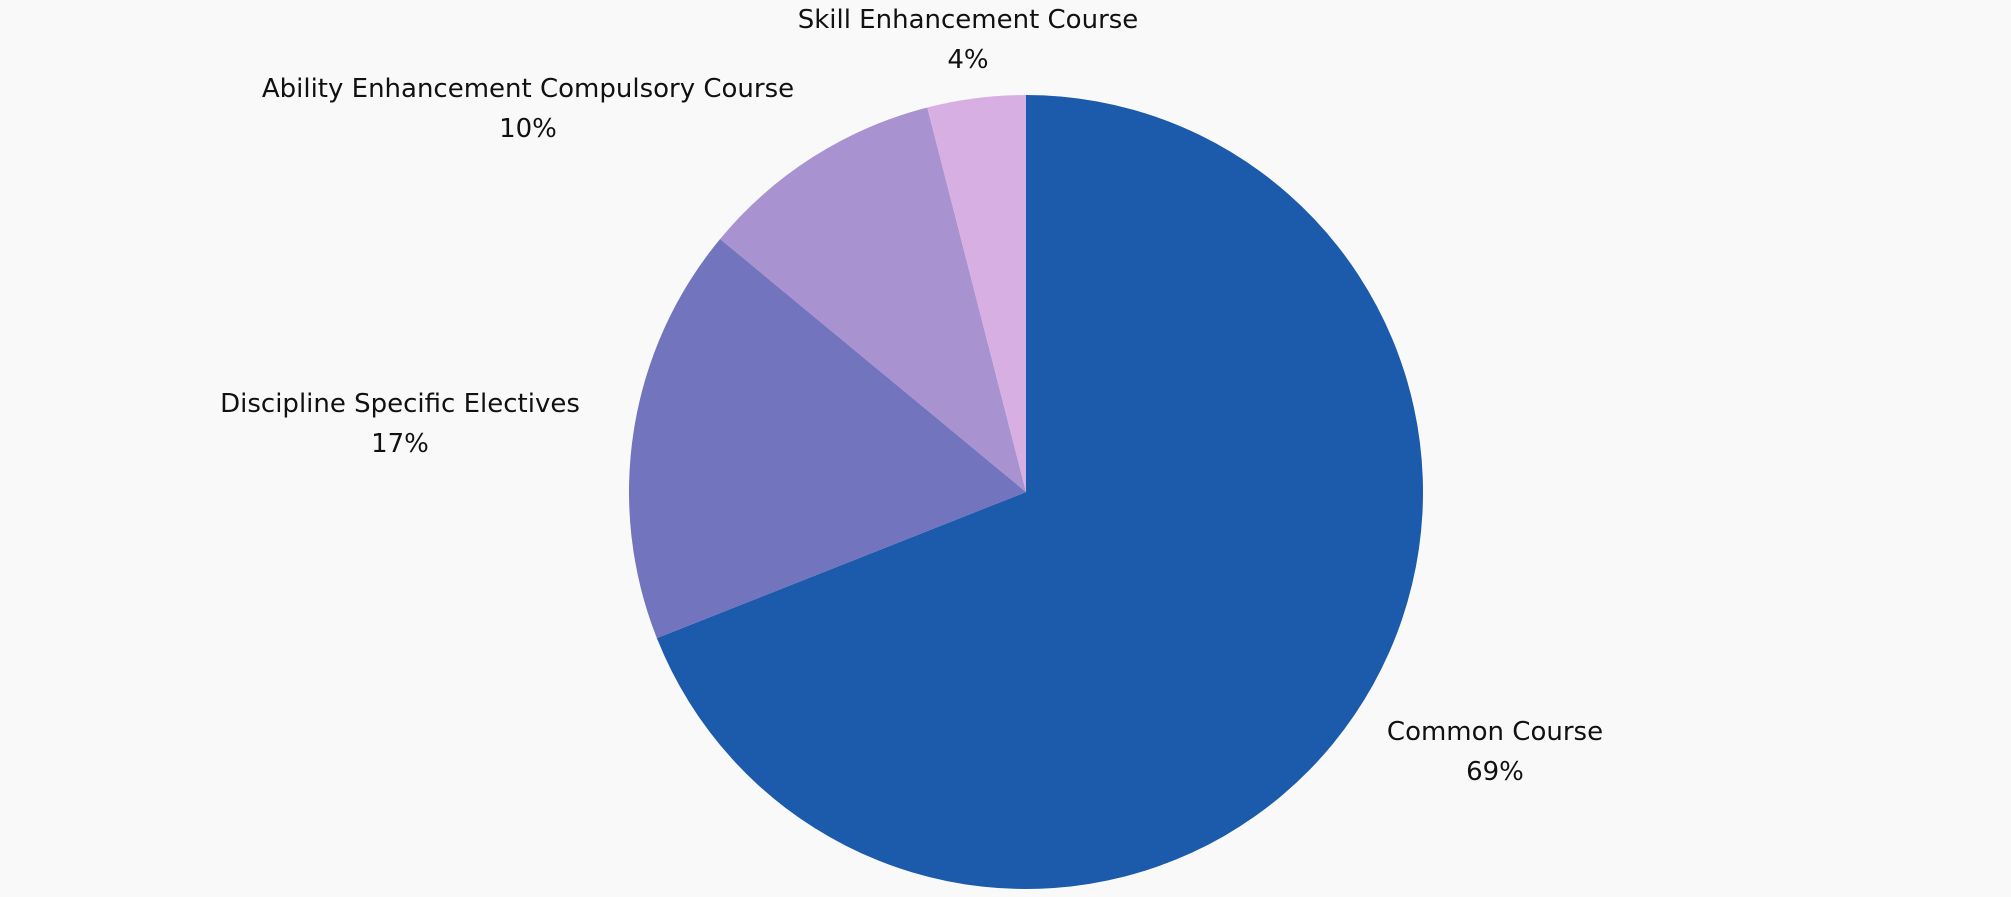 The width and height of the screenshot is (2011, 897). I want to click on slice-value-label: 10%, so click(528, 129).